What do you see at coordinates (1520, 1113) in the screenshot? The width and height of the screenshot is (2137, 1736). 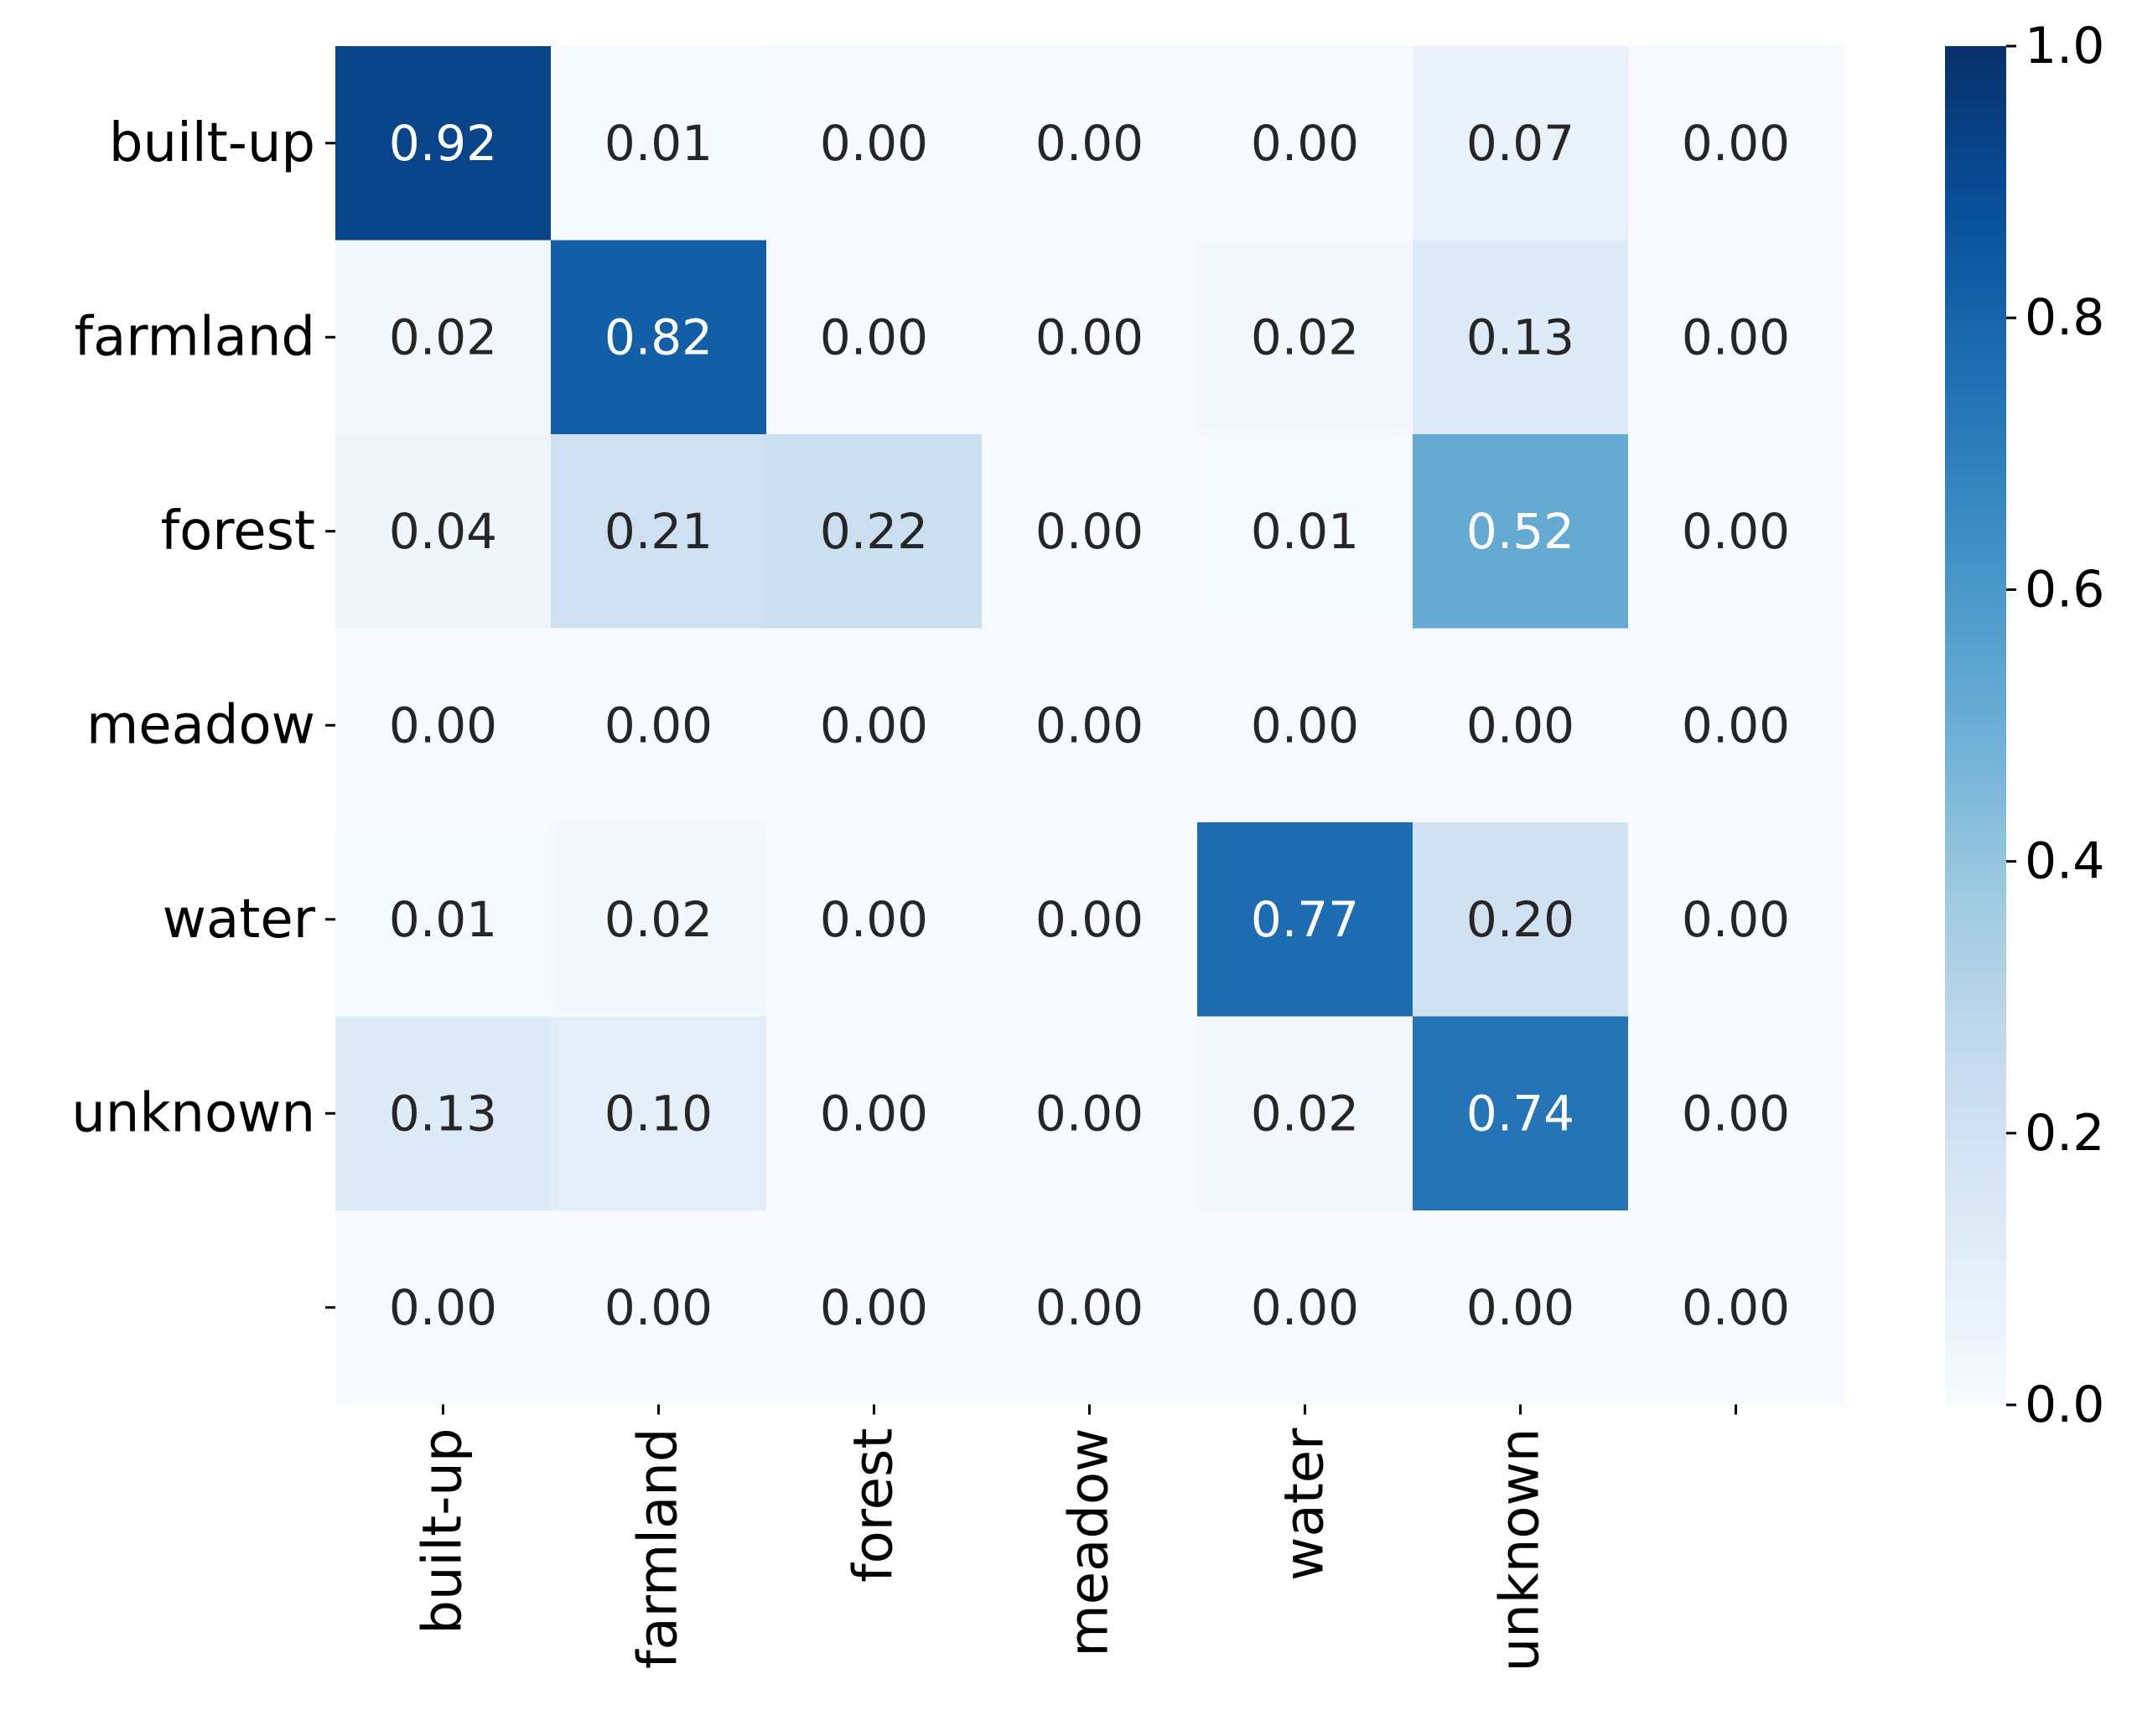 I see `cell-value-label: 0.74` at bounding box center [1520, 1113].